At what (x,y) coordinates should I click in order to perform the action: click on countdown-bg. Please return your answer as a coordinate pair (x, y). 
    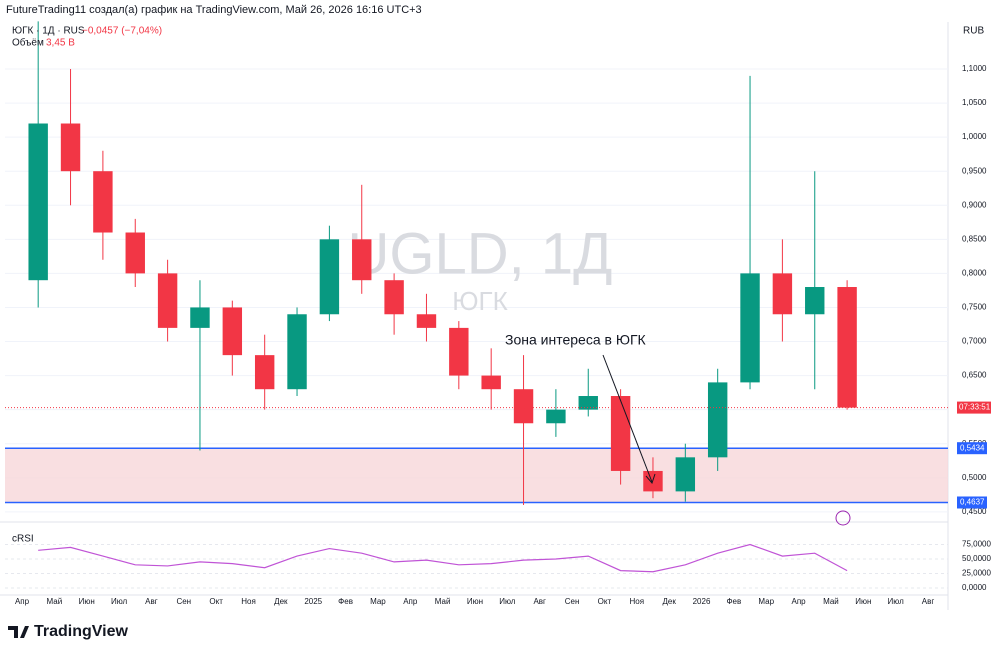
    Looking at the image, I should click on (974, 407).